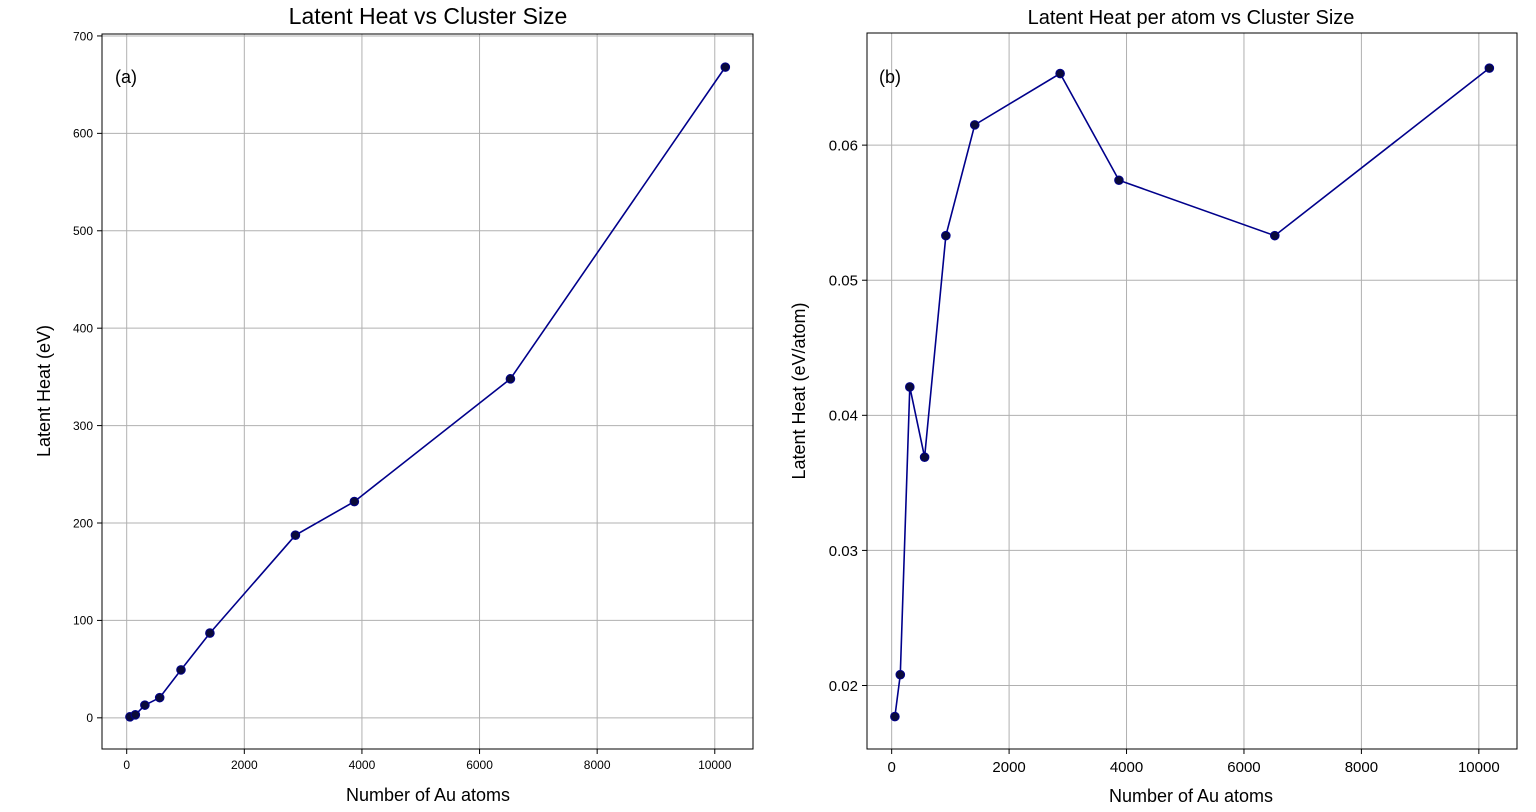 This screenshot has height=812, width=1536. I want to click on y-axis-ticks: 0 100 200 300 400 500 600 700, so click(87, 377).